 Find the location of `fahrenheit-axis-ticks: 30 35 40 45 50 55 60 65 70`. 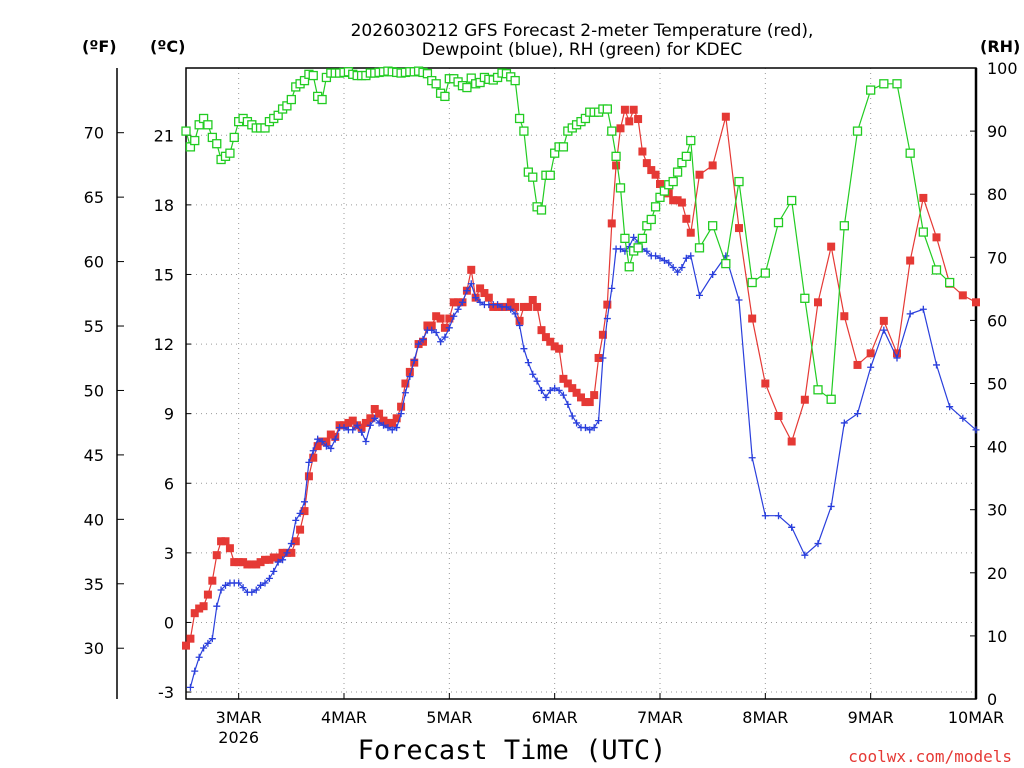

fahrenheit-axis-ticks: 30 35 40 45 50 55 60 65 70 is located at coordinates (104, 391).